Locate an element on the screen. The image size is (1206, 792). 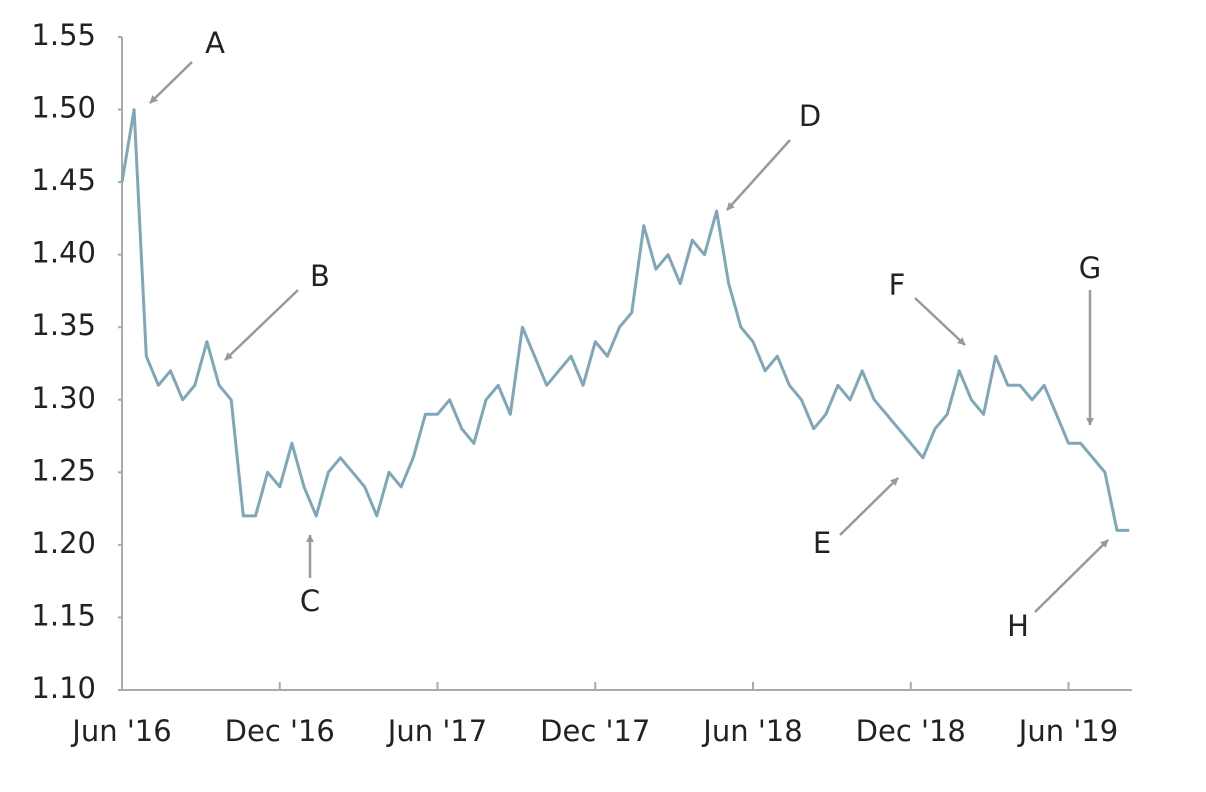
y-tick-label: 1.25 is located at coordinates (63, 470).